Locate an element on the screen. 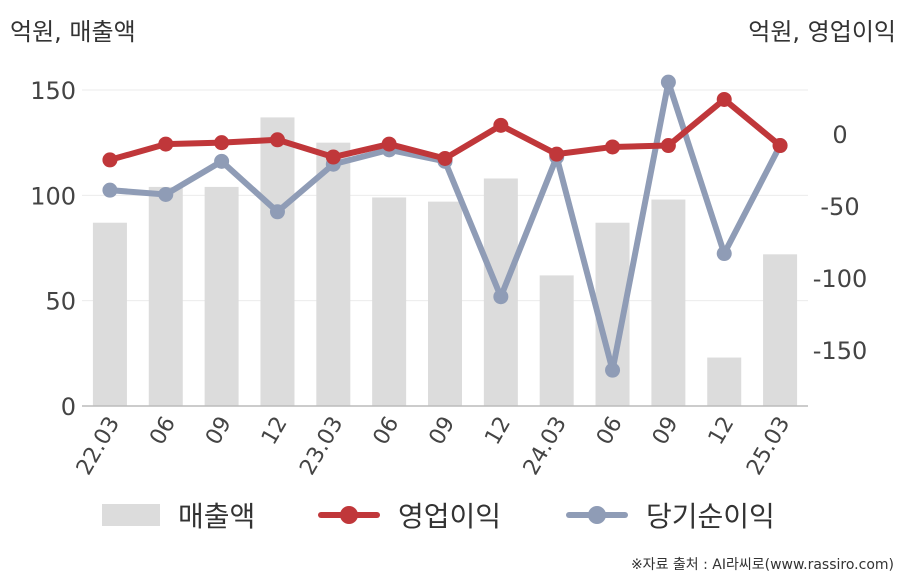  right-axis-unit: 억원, 영업이익 is located at coordinates (822, 32).